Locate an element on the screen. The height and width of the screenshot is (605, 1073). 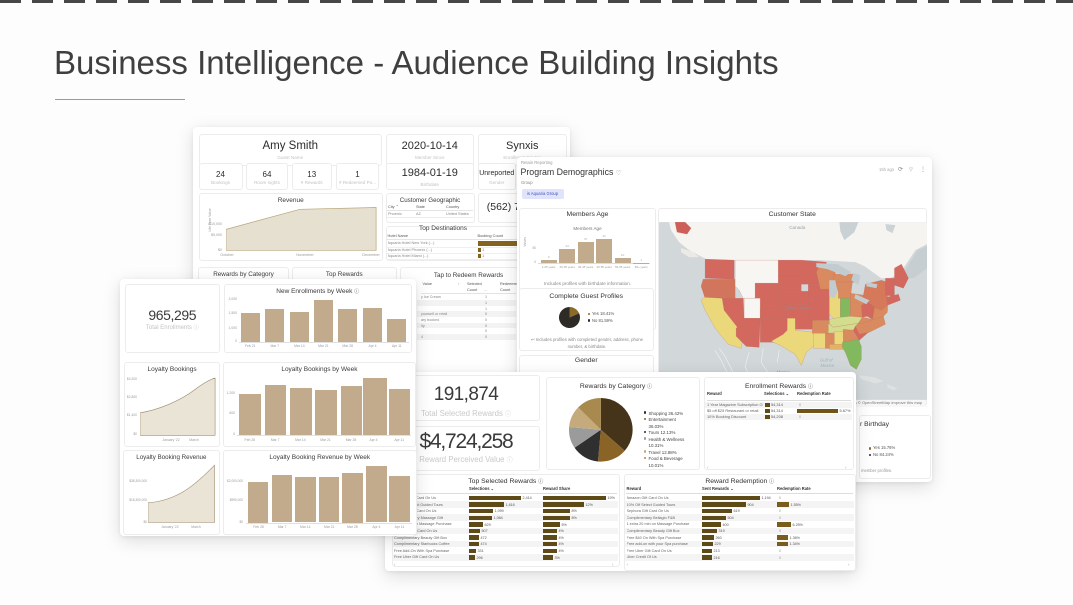
svg-text: Gulf of is located at coordinates (825, 359).